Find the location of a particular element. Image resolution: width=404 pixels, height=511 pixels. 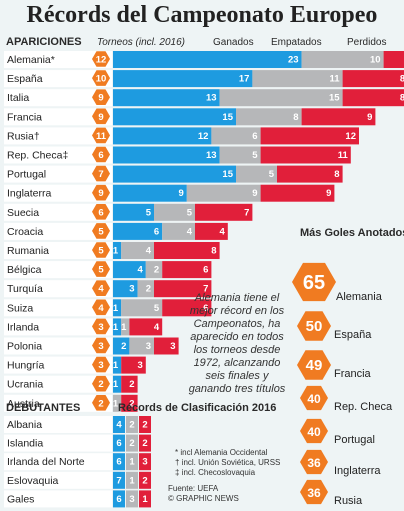

table-row: Francia 9 15 8 9 is located at coordinates (190, 117).